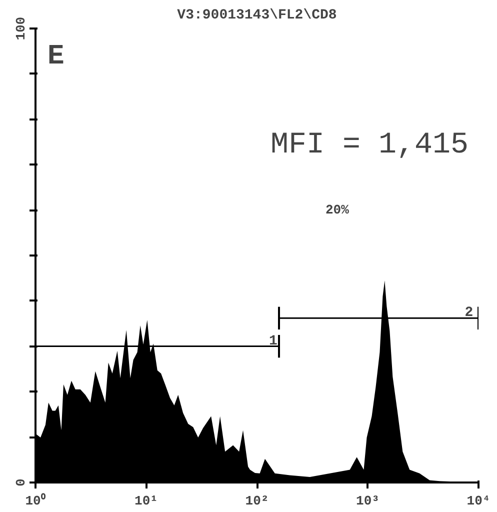  What do you see at coordinates (368, 501) in the screenshot?
I see `x-tick-label: 10³` at bounding box center [368, 501].